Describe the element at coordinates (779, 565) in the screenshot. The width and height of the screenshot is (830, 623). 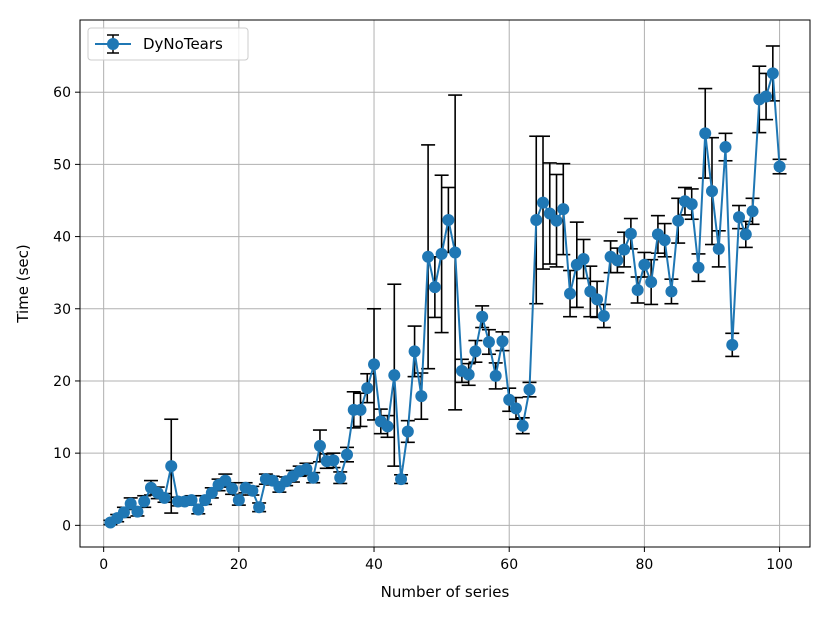
I see `x-tick-label: 100` at that location.